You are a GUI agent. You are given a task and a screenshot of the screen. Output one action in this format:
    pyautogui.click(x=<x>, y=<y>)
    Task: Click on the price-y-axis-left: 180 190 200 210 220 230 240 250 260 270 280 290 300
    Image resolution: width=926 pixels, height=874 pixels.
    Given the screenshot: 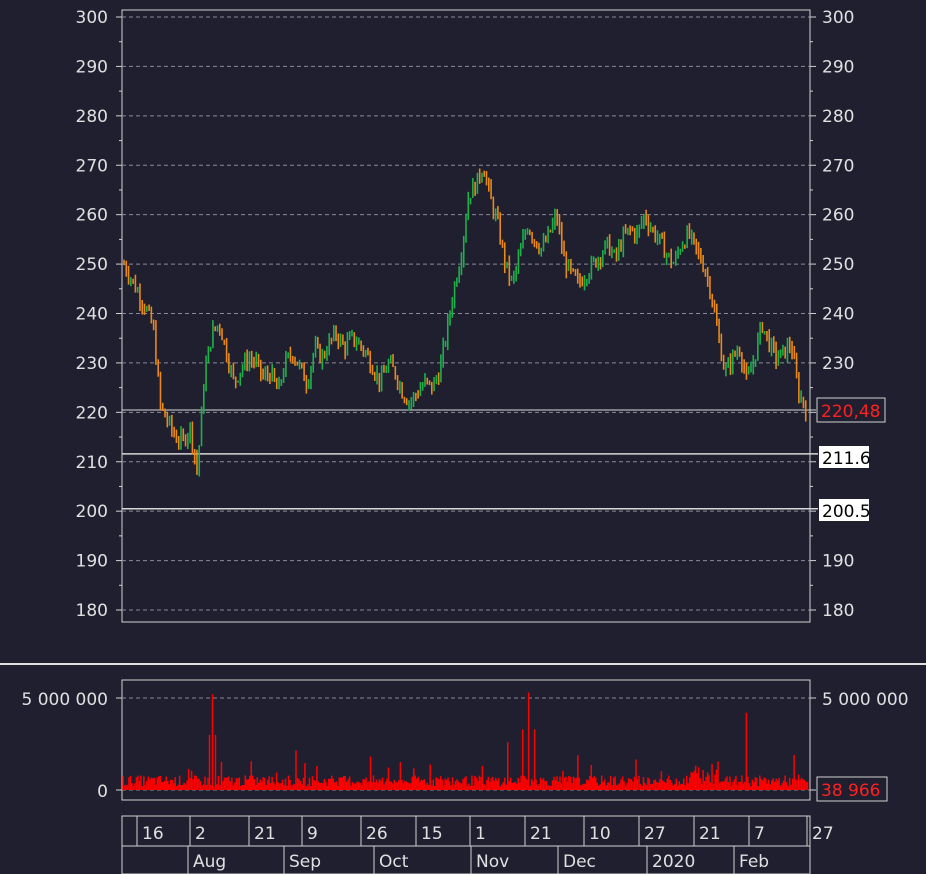 What is the action you would take?
    pyautogui.click(x=99, y=314)
    